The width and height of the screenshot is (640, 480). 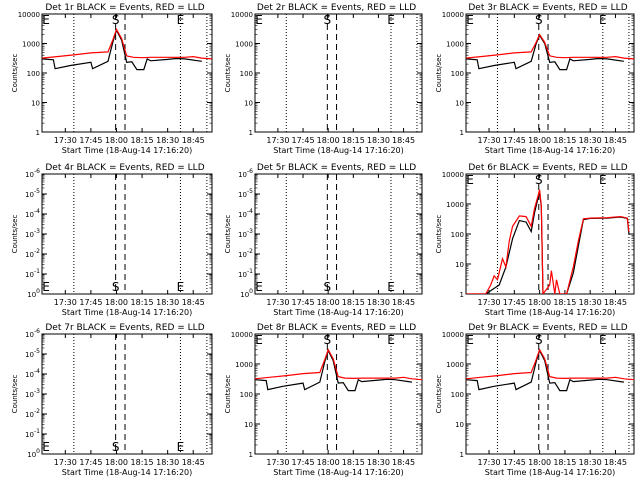 I want to click on y-tick-label: 10⁻⁵, so click(x=245, y=193).